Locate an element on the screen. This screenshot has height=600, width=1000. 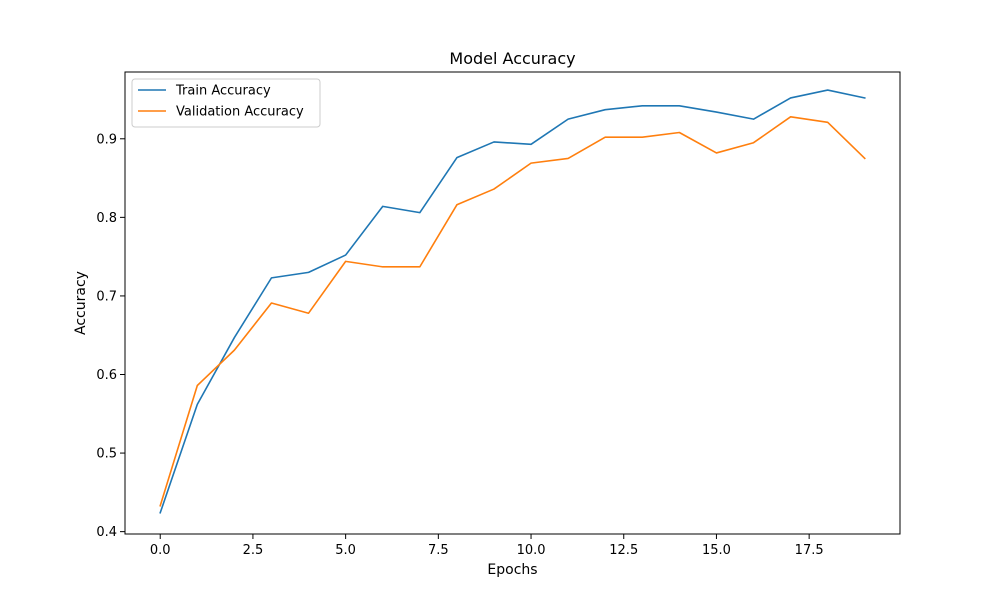
x-axis-label: Epochs is located at coordinates (512, 570).